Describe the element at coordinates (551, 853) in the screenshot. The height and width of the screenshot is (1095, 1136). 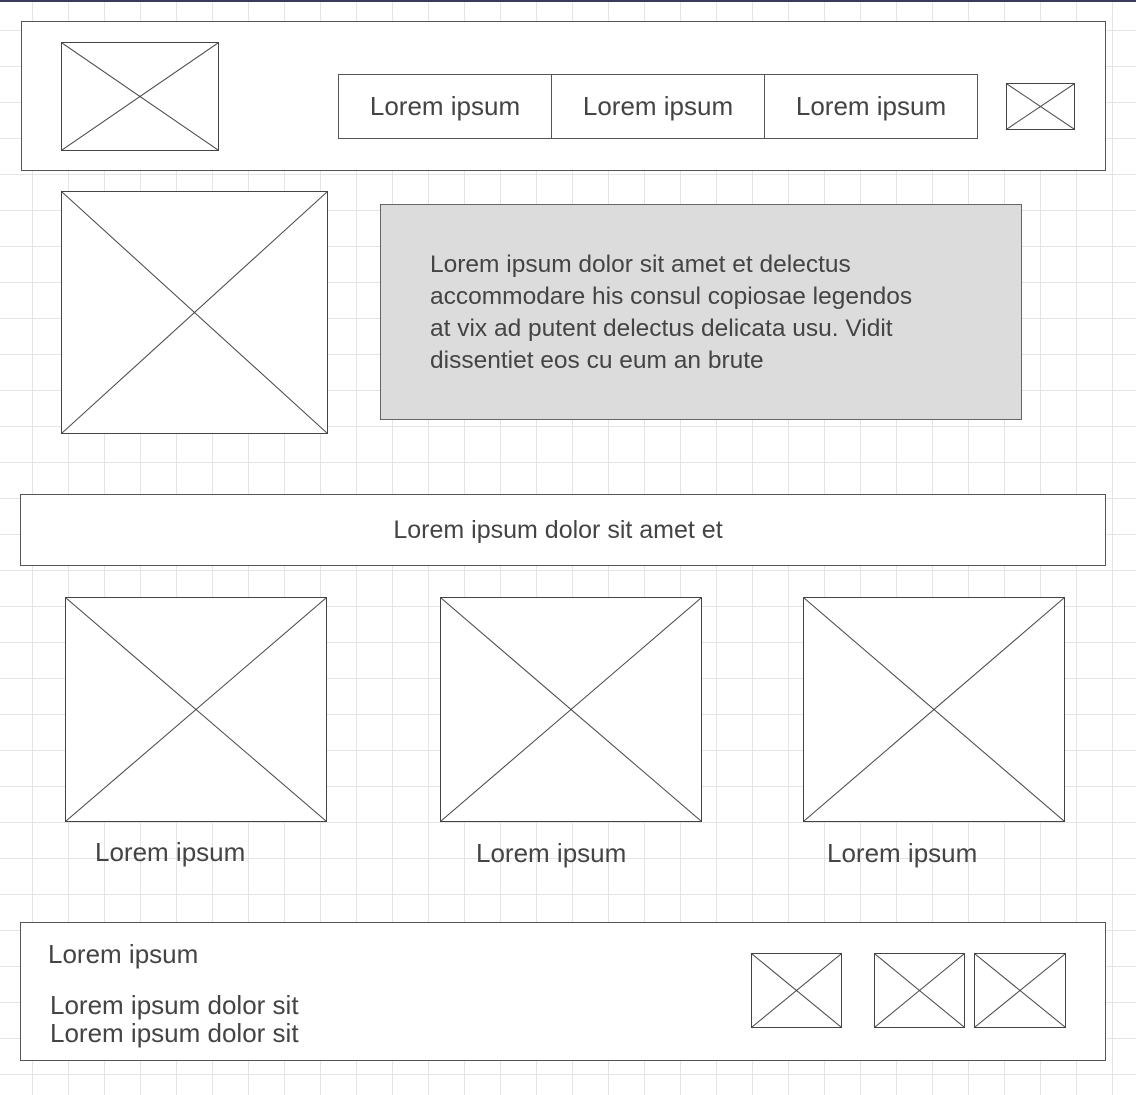
I see `card-caption-2: Lorem ipsum` at that location.